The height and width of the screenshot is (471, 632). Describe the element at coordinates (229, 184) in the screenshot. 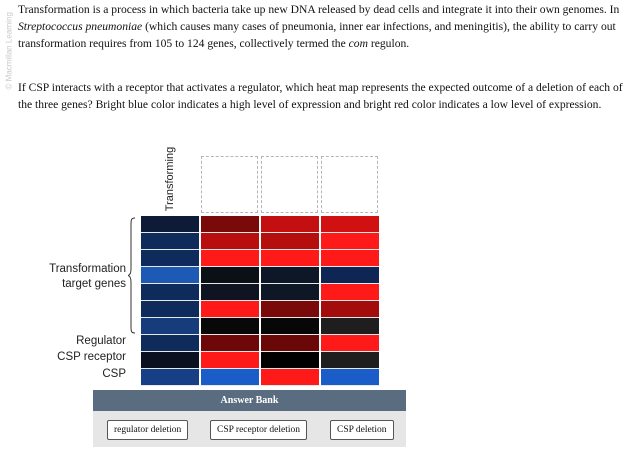

I see `drop-target-column-a` at that location.